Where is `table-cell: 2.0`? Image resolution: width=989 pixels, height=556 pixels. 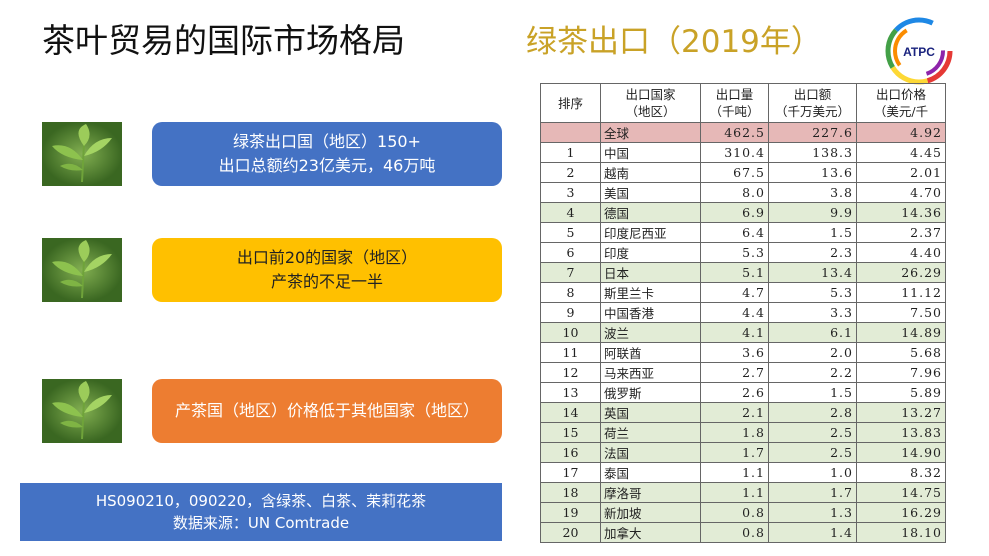
table-cell: 2.0 is located at coordinates (812, 352).